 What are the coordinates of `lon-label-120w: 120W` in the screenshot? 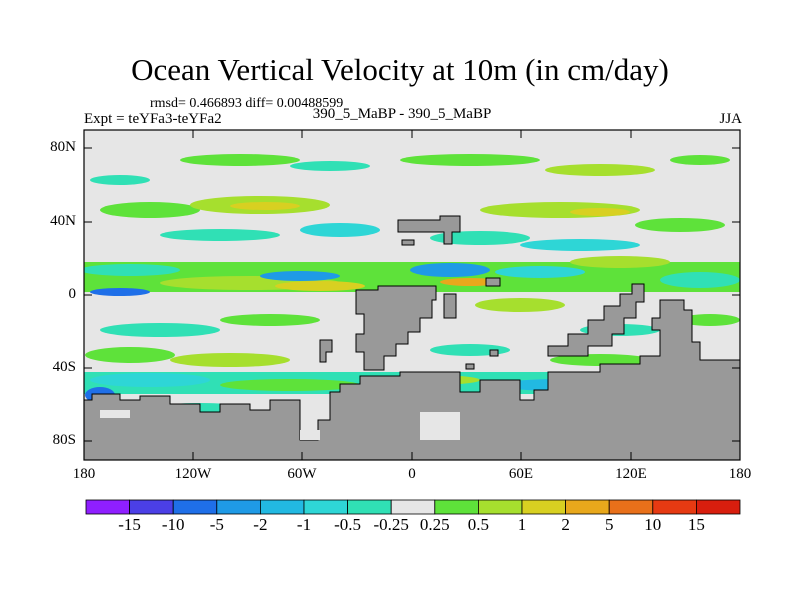 It's located at (193, 474).